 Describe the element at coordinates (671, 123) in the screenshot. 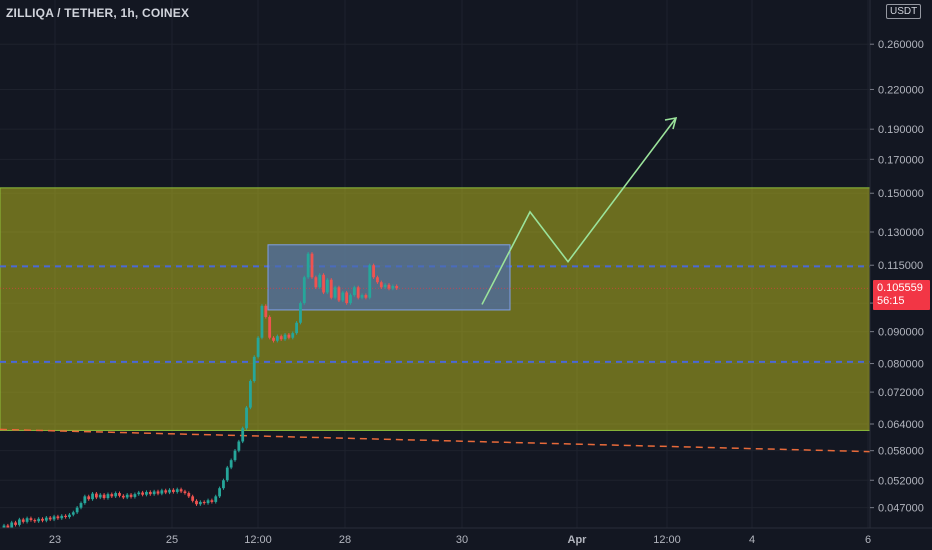

I see `projection-arrowhead` at that location.